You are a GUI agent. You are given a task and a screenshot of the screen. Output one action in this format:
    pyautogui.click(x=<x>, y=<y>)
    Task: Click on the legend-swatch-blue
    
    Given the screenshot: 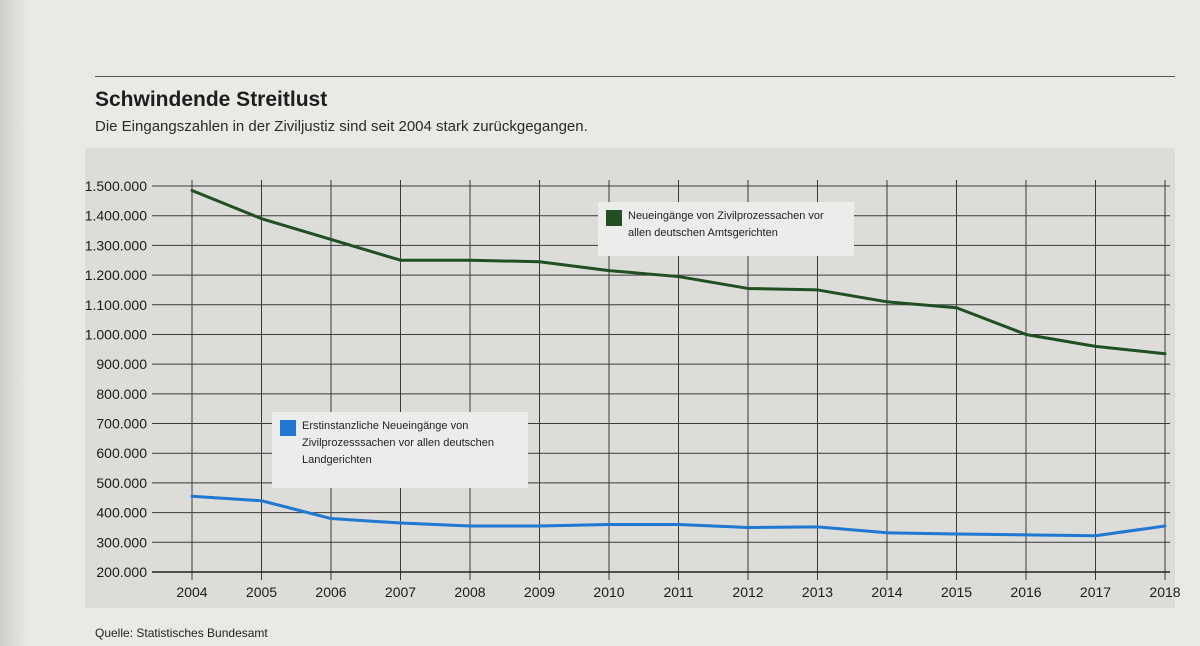 What is the action you would take?
    pyautogui.click(x=288, y=428)
    